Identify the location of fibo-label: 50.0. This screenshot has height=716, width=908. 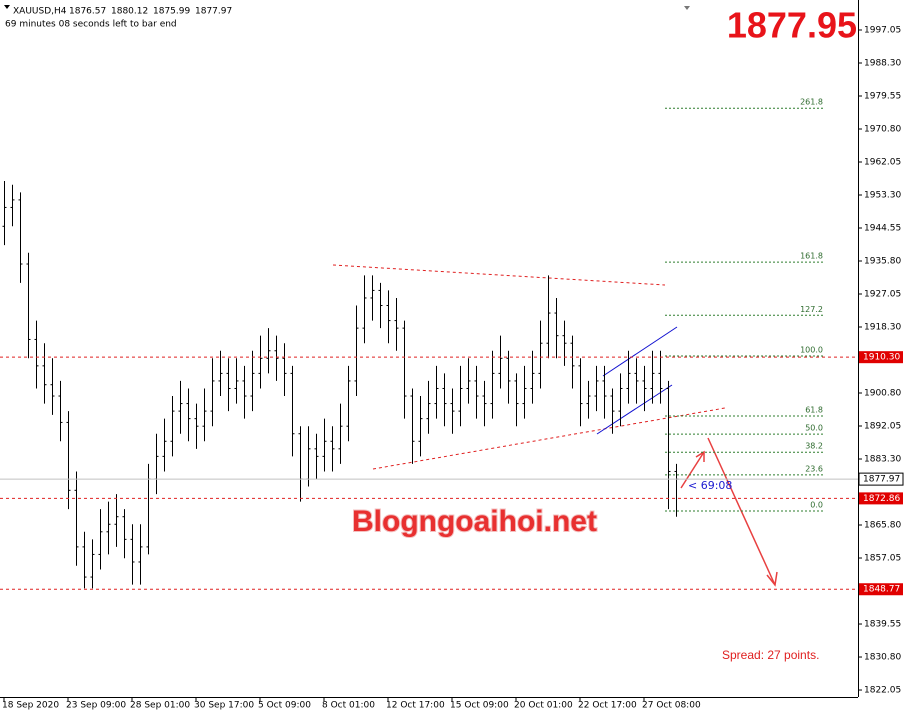
(814, 428).